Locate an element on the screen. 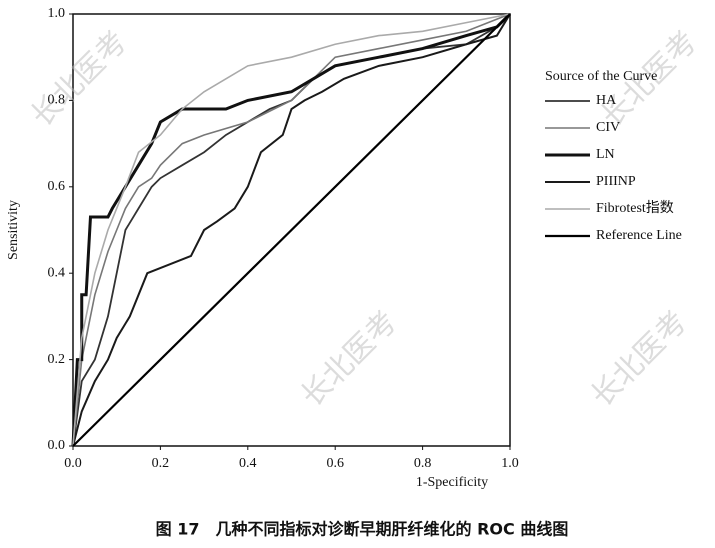 Image resolution: width=715 pixels, height=548 pixels. y-tick-label: 0.6 is located at coordinates (57, 186).